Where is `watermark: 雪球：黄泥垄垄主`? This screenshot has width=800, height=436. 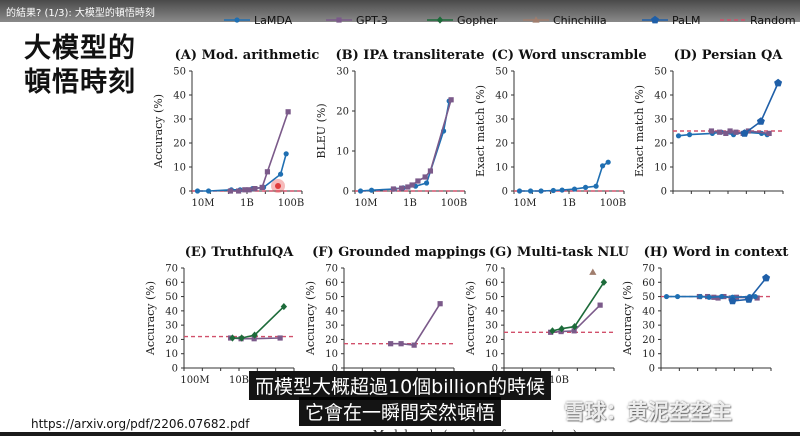 watermark: 雪球：黄泥垄垄主 is located at coordinates (648, 412).